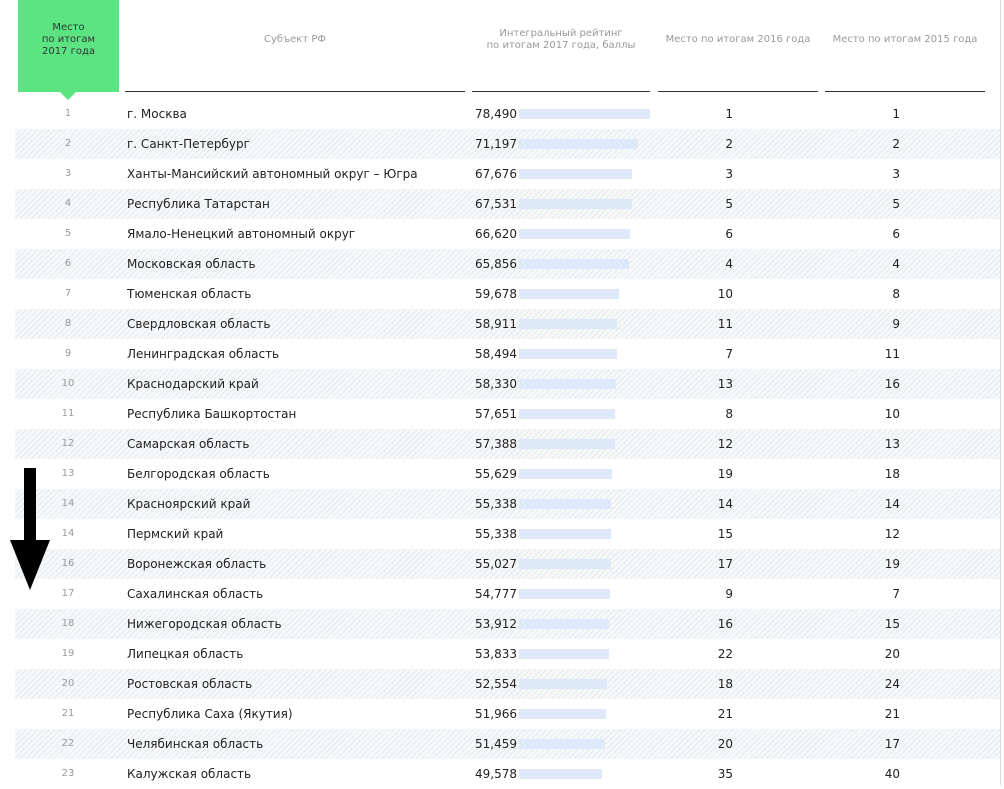  I want to click on rank-2016: 13, so click(725, 384).